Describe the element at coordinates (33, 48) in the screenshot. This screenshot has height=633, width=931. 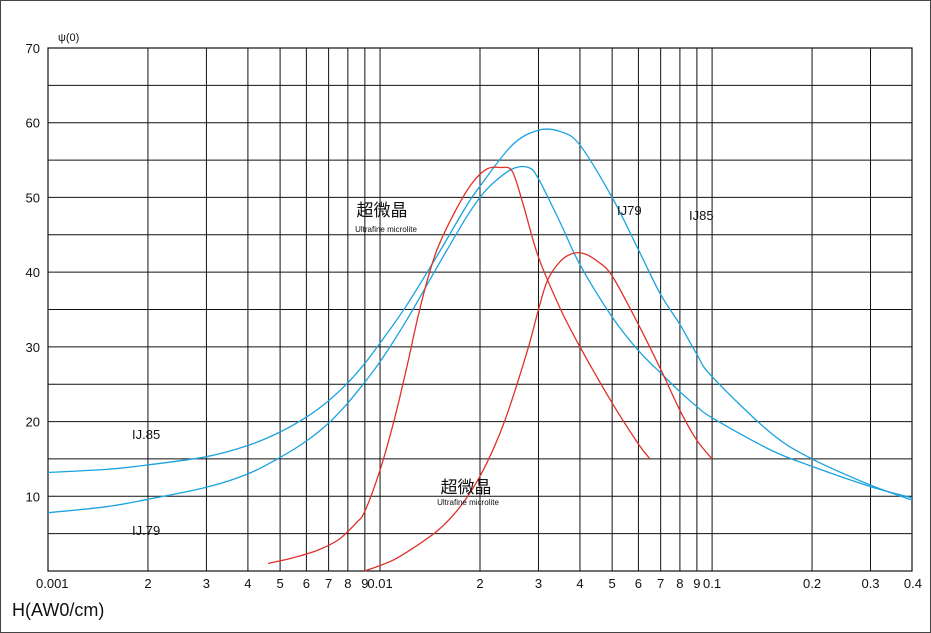
I see `y-tick-label: 70` at that location.